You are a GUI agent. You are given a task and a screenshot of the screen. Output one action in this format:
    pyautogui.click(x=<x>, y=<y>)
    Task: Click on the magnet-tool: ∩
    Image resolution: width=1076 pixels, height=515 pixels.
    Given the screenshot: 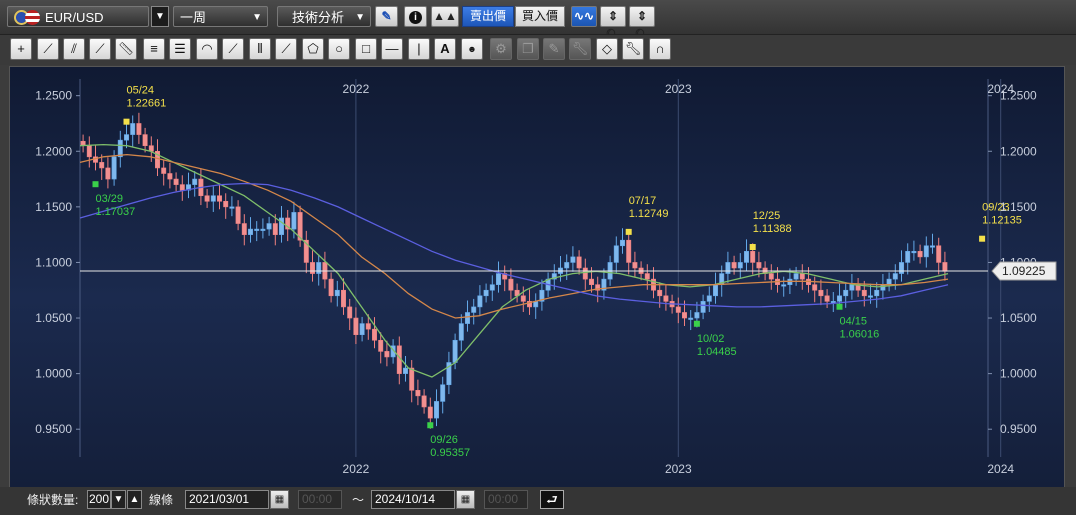 What is the action you would take?
    pyautogui.click(x=660, y=49)
    